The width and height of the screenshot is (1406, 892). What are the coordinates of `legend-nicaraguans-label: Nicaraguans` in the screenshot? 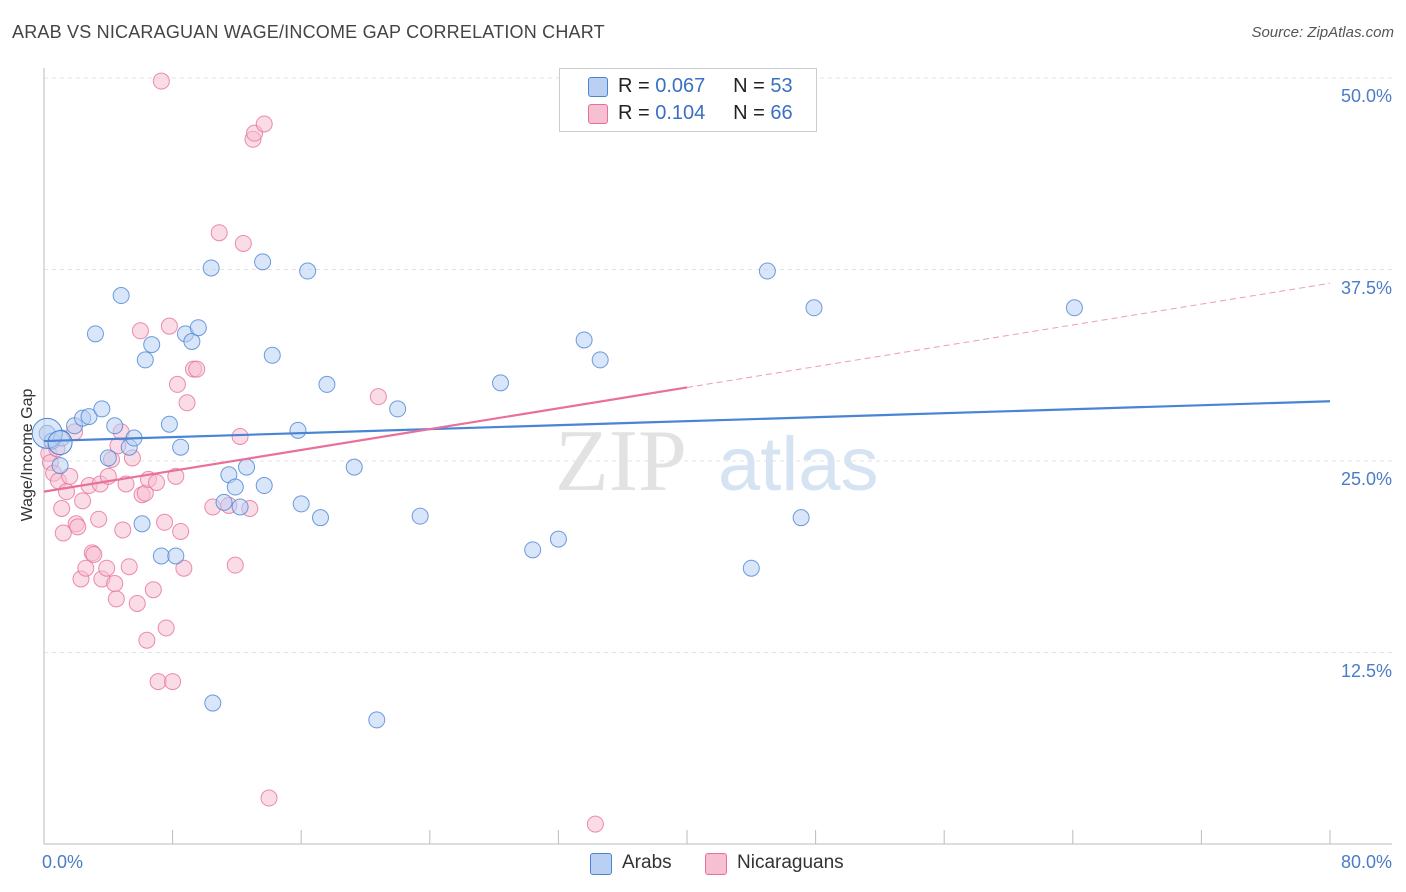 It's located at (790, 862).